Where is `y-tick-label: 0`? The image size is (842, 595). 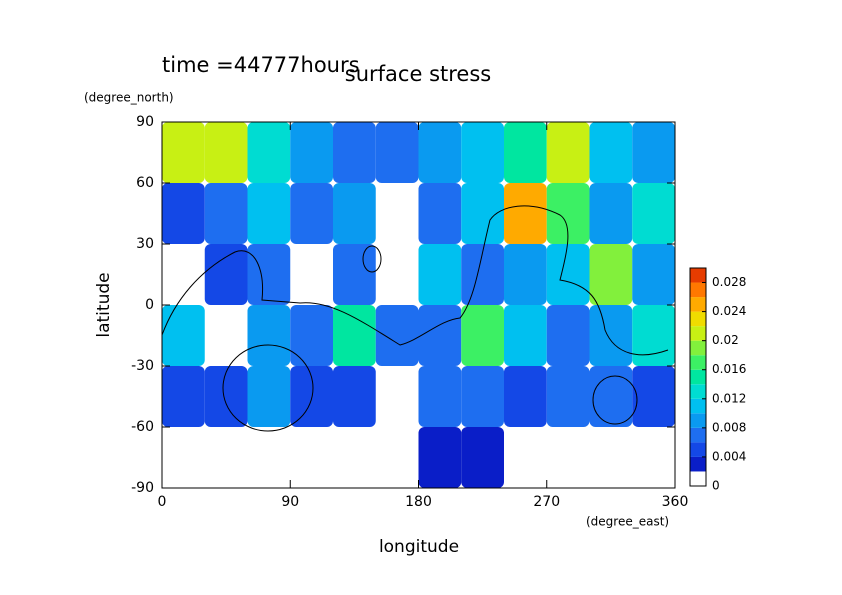 y-tick-label: 0 is located at coordinates (149, 305).